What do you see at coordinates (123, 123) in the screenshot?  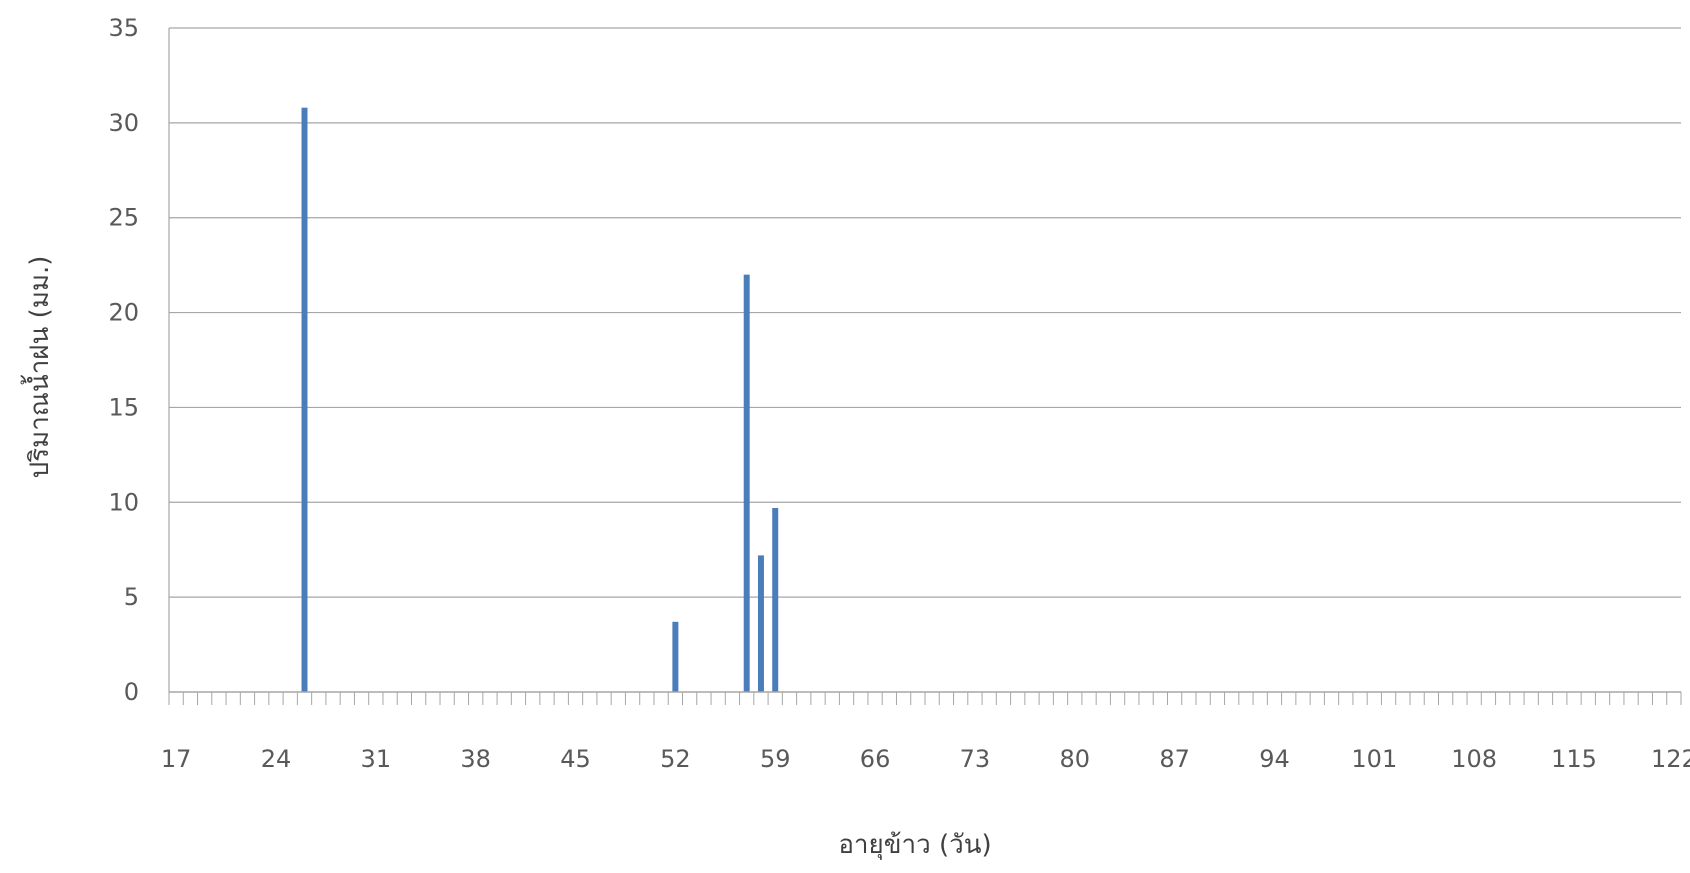 I see `y-tick-label: 30` at bounding box center [123, 123].